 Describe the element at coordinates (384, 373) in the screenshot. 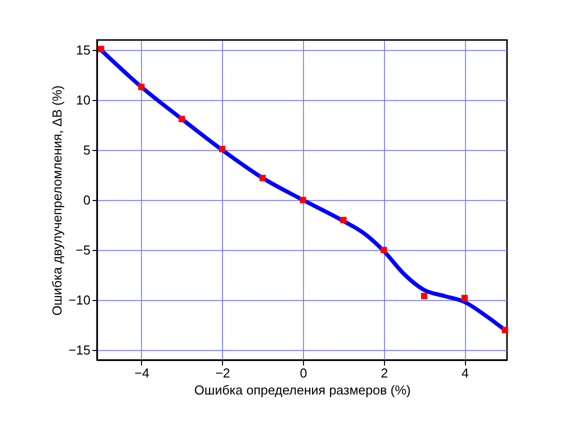

I see `x-tick-label: 2` at that location.